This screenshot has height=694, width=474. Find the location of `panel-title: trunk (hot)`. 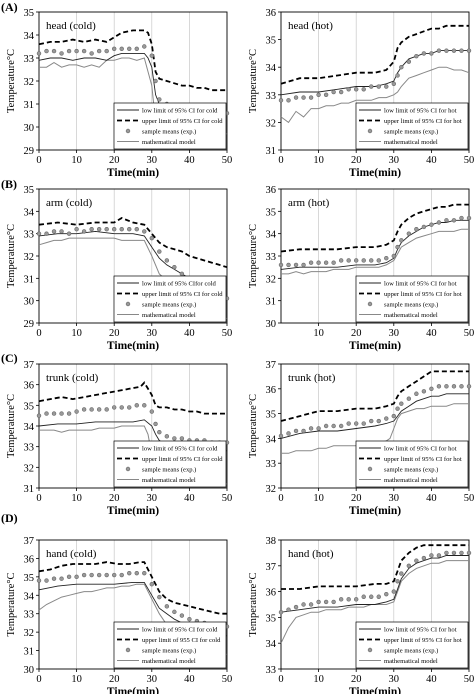

panel-title: trunk (hot) is located at coordinates (312, 378).